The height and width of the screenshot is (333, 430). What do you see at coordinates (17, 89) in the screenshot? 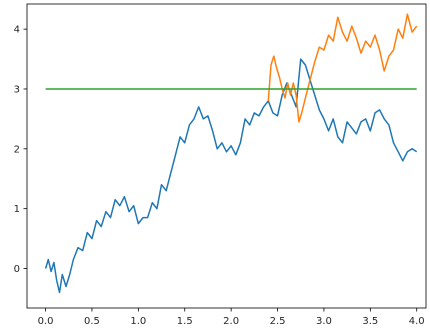
I see `y-tick-label: 3` at bounding box center [17, 89].